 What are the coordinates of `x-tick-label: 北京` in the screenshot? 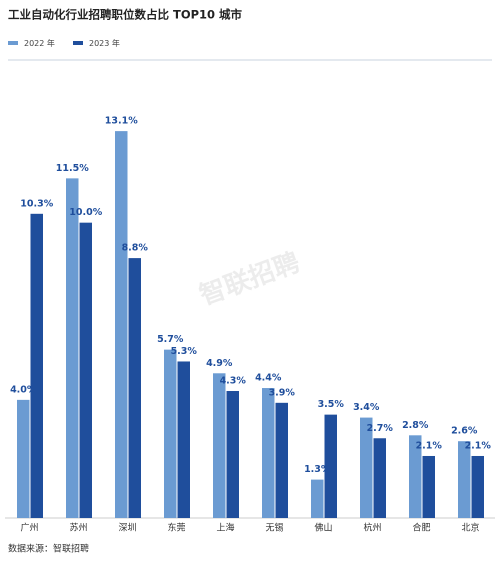 It's located at (470, 528).